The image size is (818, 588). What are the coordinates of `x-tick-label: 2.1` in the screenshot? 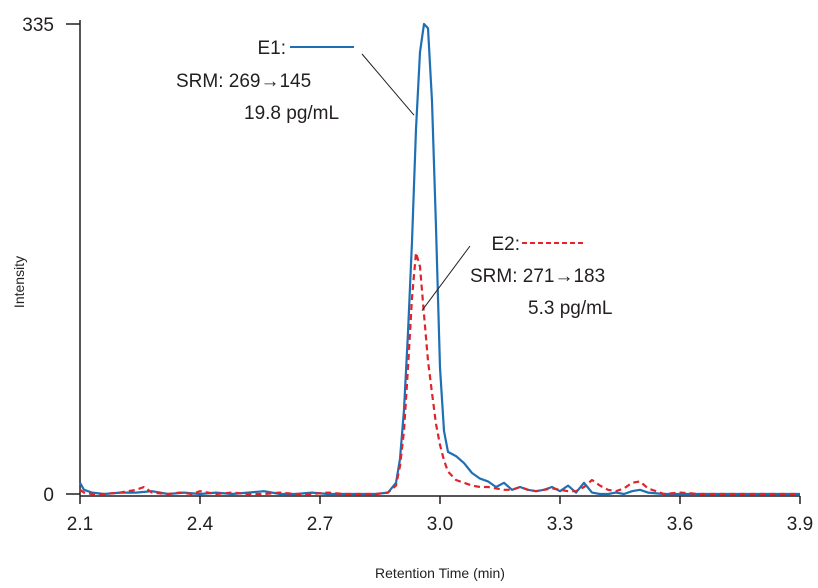 It's located at (80, 524).